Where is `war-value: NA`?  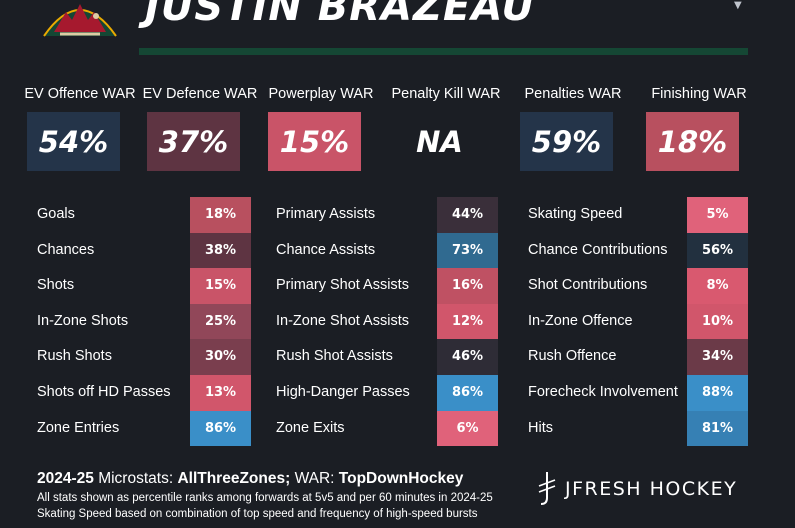
war-value: NA is located at coordinates (439, 141).